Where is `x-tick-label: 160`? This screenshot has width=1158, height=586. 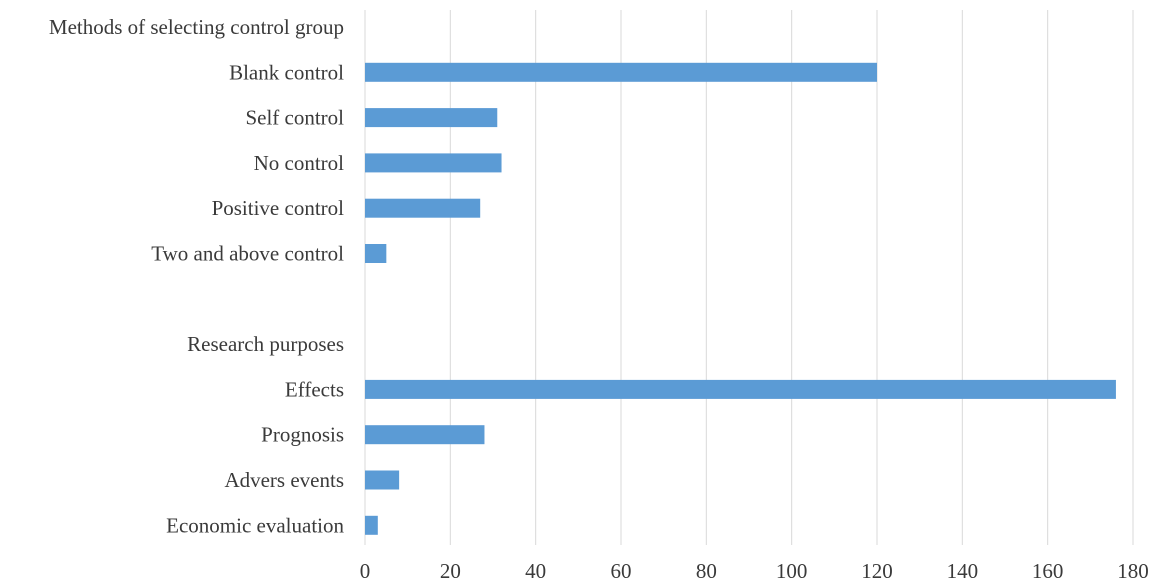
x-tick-label: 160 is located at coordinates (1048, 571).